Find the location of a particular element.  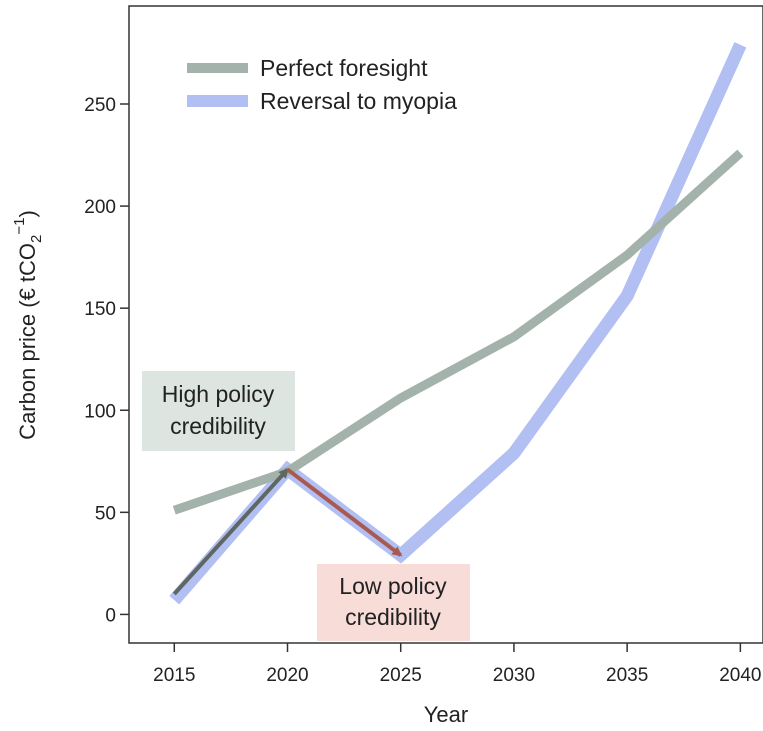

x-tick-label-2030: 2030 is located at coordinates (514, 675).